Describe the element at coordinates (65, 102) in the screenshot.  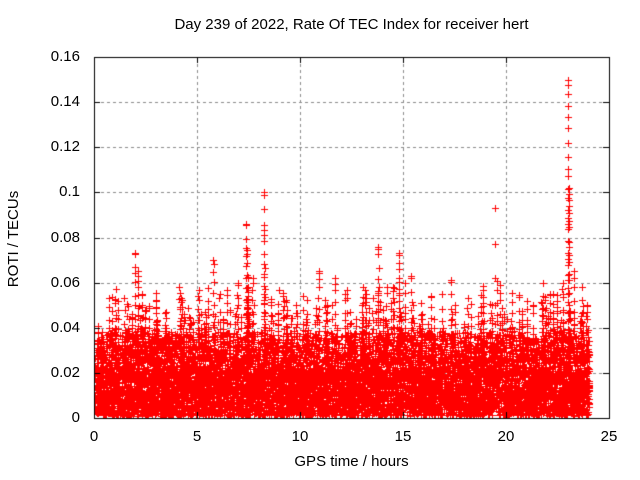
I see `y-tick-label: 0.14` at that location.